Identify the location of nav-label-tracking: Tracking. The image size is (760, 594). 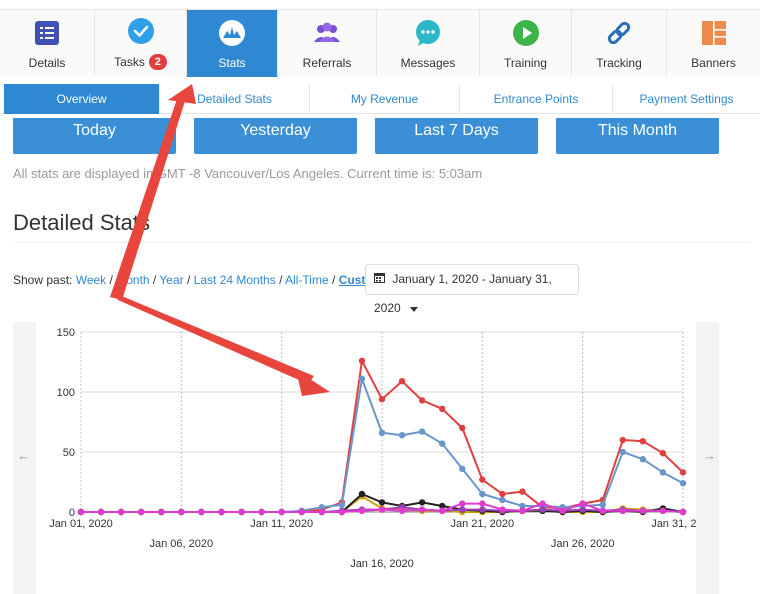
(619, 63).